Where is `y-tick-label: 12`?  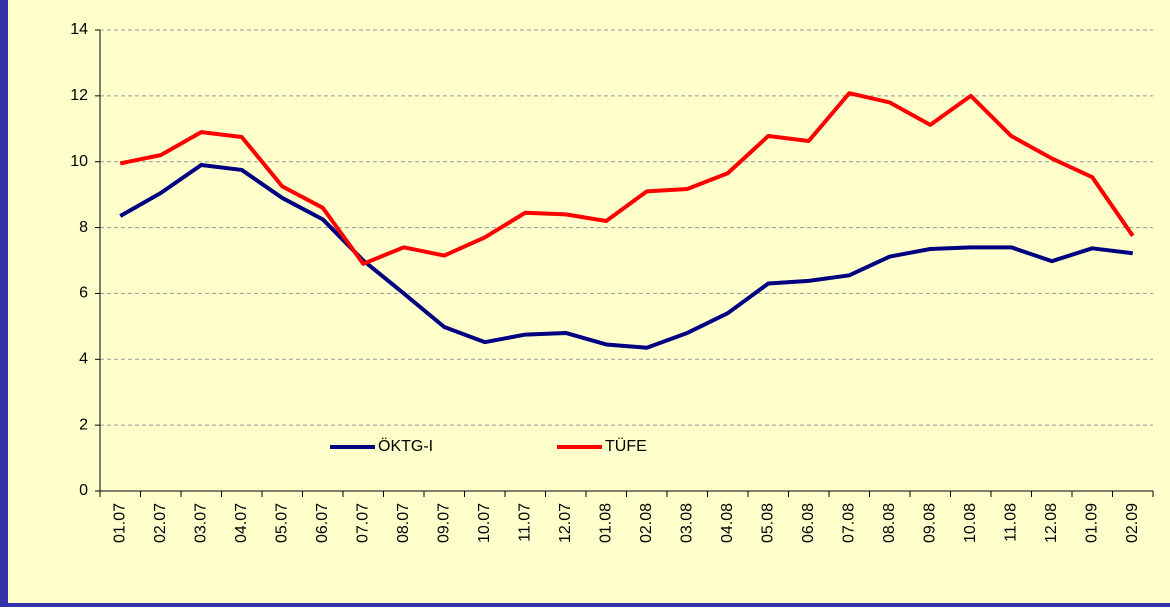
y-tick-label: 12 is located at coordinates (79, 95).